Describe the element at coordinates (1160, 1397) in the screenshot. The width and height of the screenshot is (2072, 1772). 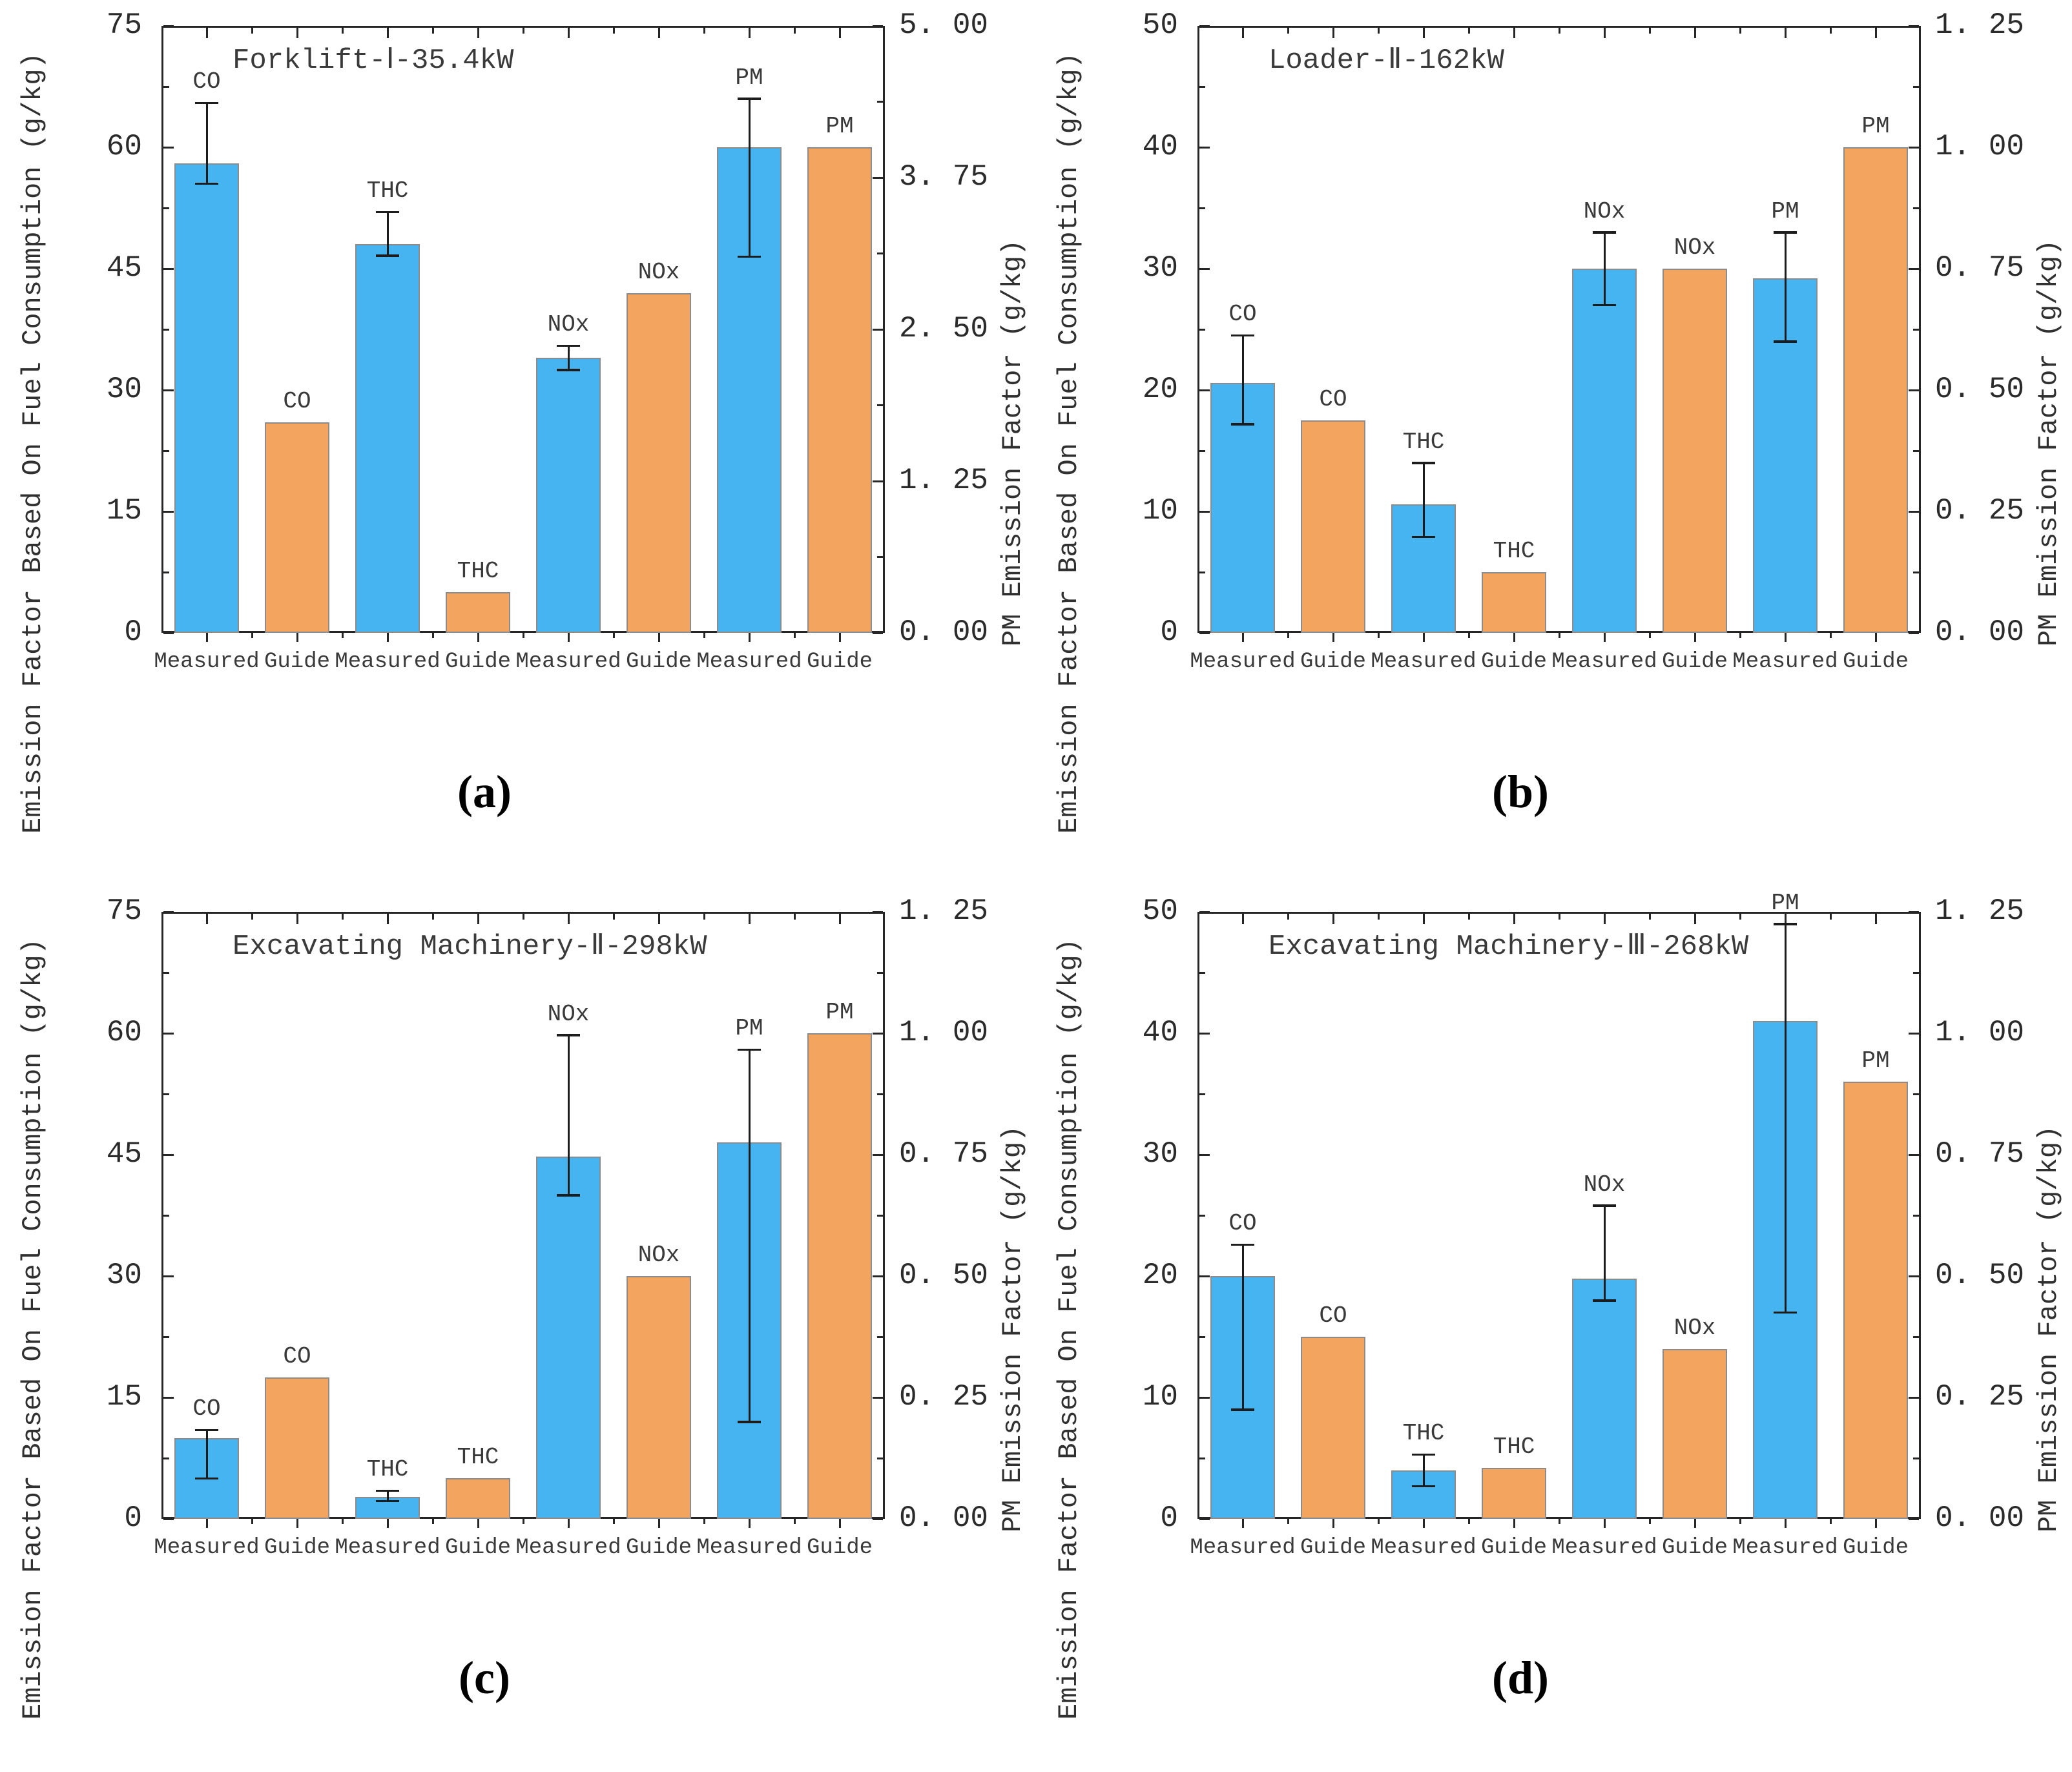
I see `left-axis-tick-label: 10` at that location.